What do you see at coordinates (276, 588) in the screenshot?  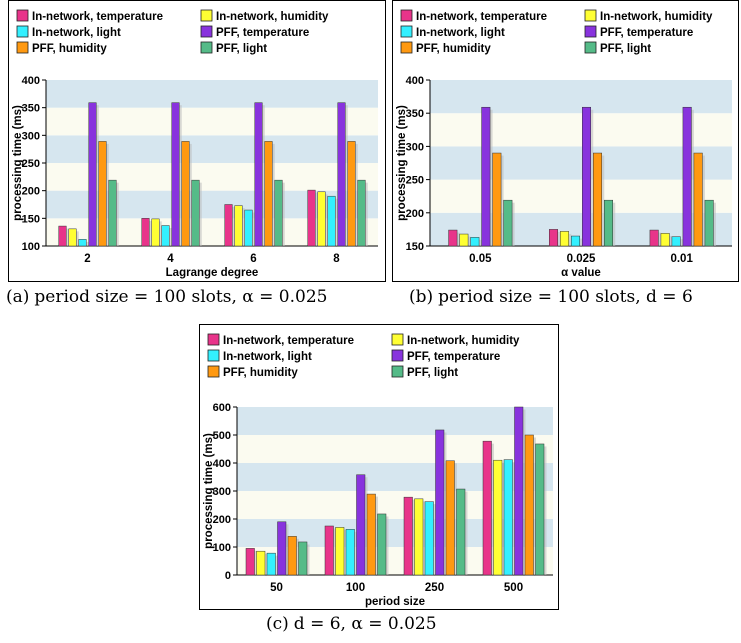 I see `x-tick-label: 50` at bounding box center [276, 588].